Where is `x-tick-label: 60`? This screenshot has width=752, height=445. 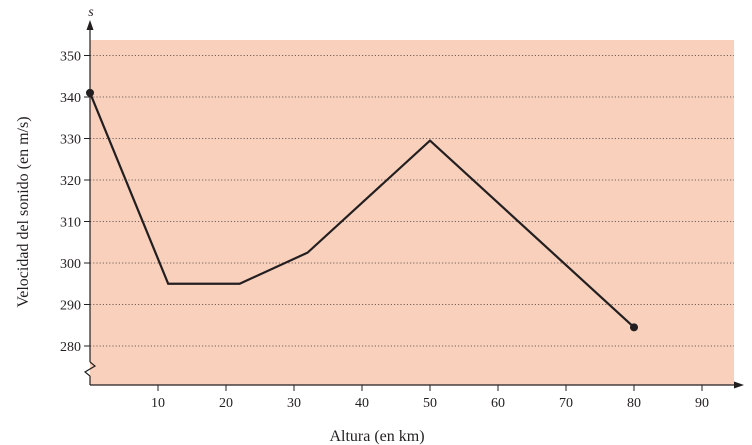 x-tick-label: 60 is located at coordinates (498, 403).